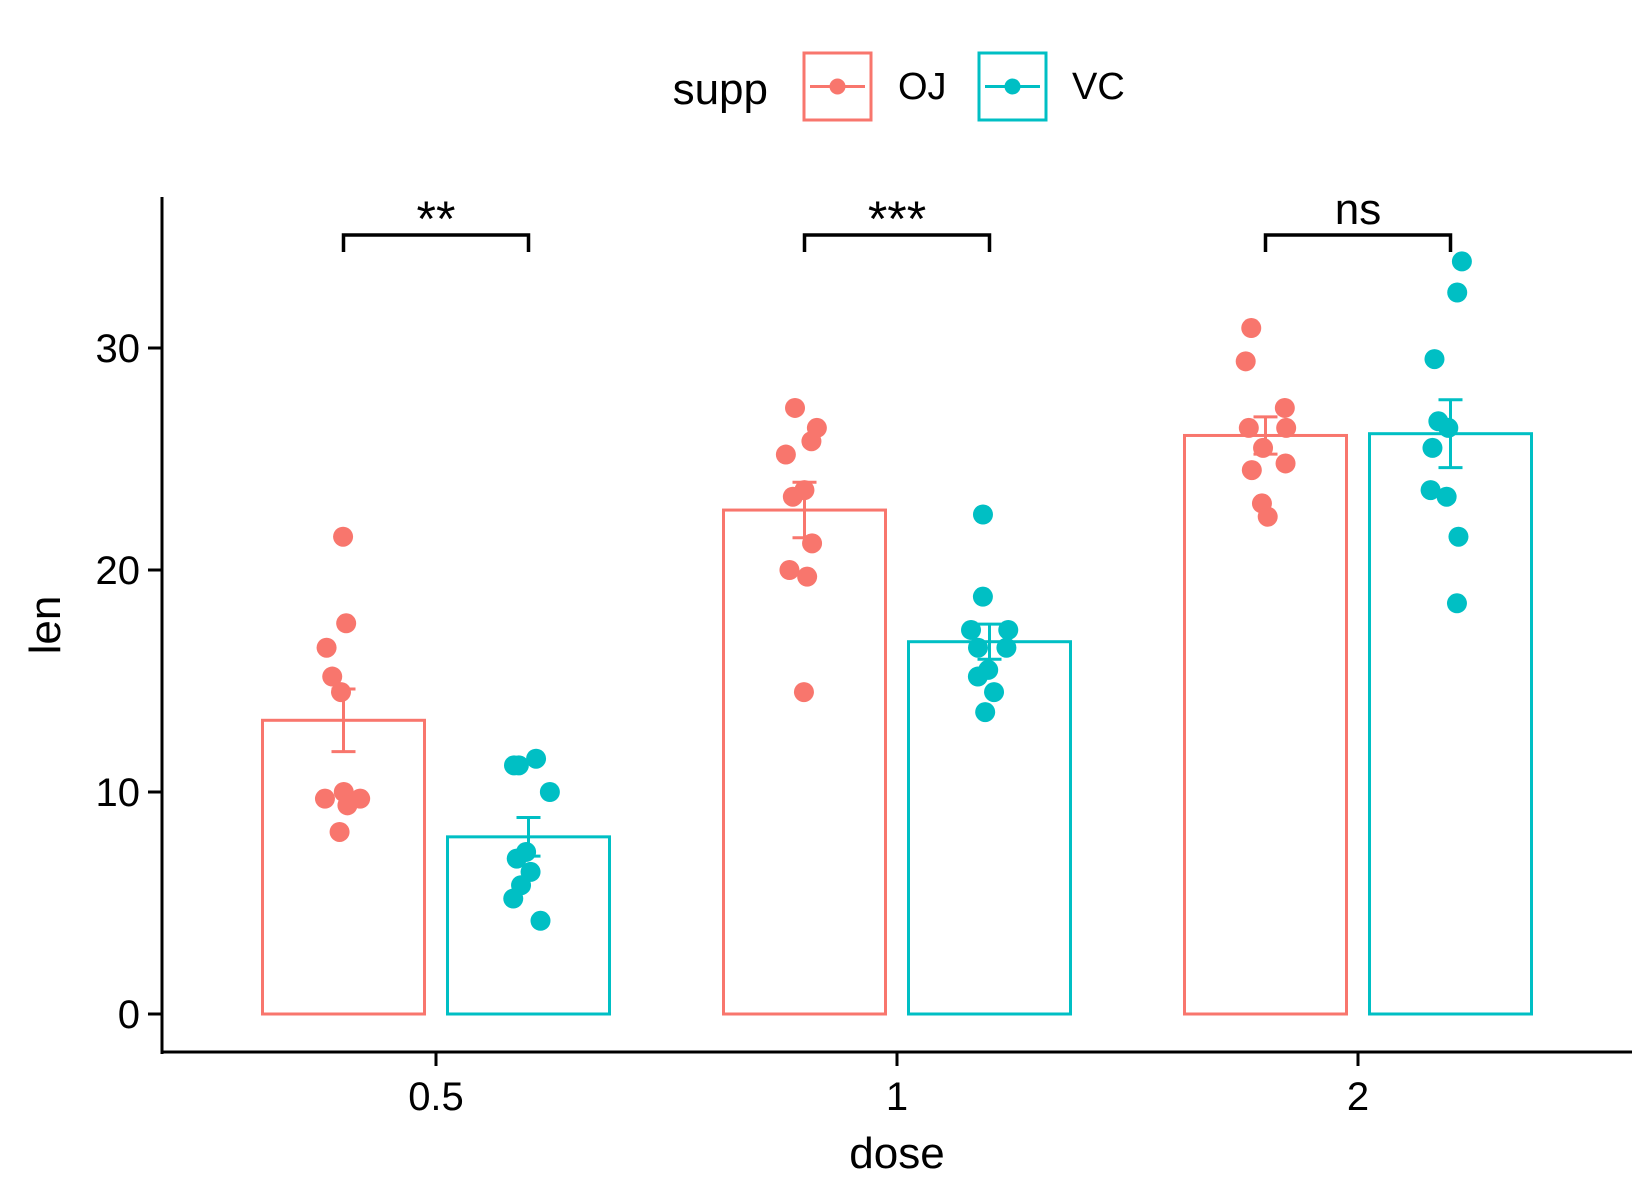 The image size is (1650, 1200). What do you see at coordinates (897, 1097) in the screenshot?
I see `x-tick-label: 1` at bounding box center [897, 1097].